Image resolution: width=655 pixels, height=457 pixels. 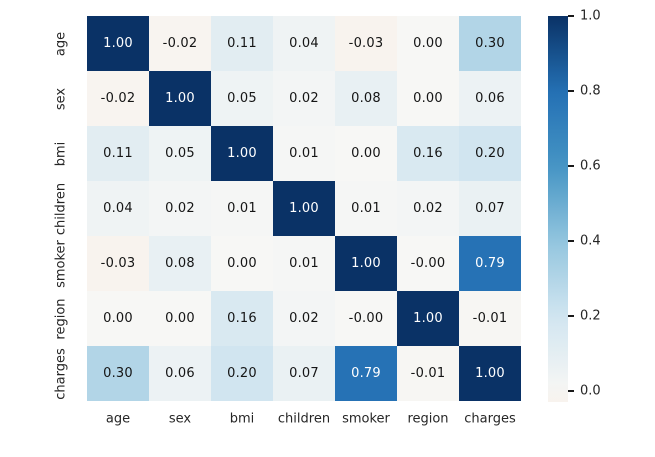 What do you see at coordinates (242, 419) in the screenshot?
I see `x-tick-label-bmi: bmi` at bounding box center [242, 419].